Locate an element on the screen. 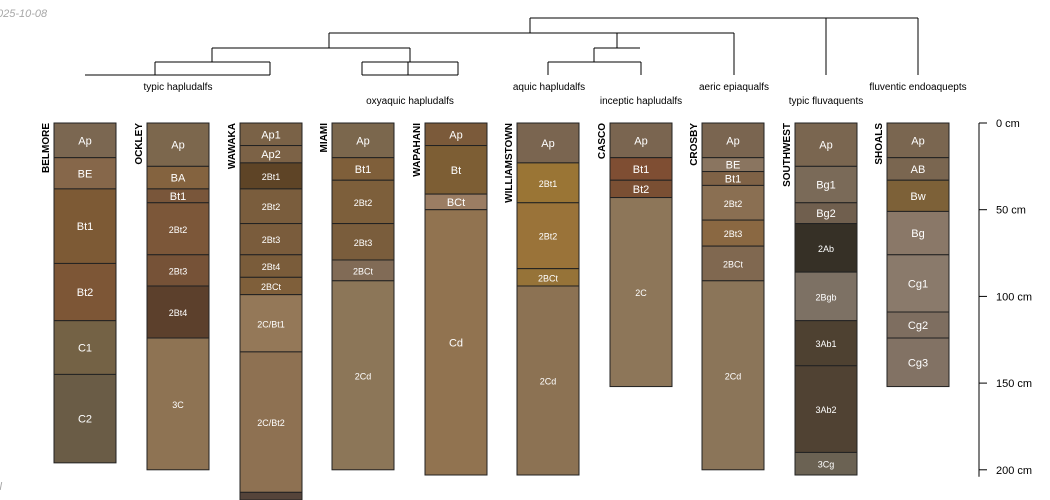  group-label: typic fluvaquents is located at coordinates (826, 101).